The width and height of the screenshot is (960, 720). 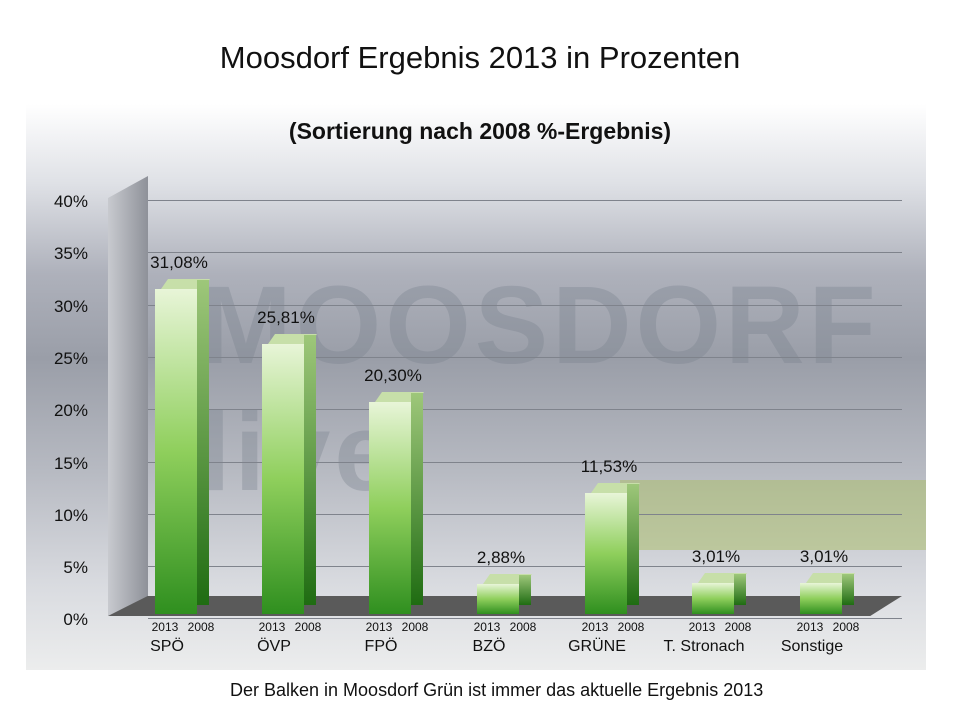 I want to click on category-label: FPÖ, so click(x=381, y=646).